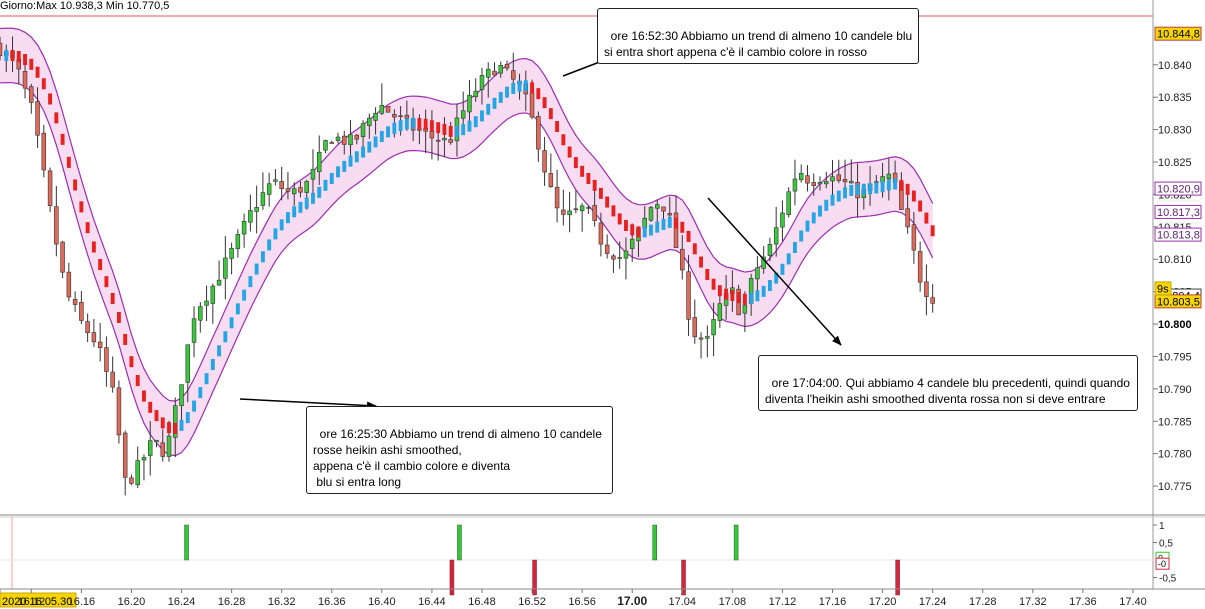  I want to click on price-tick-label: 10.835, so click(1175, 98).